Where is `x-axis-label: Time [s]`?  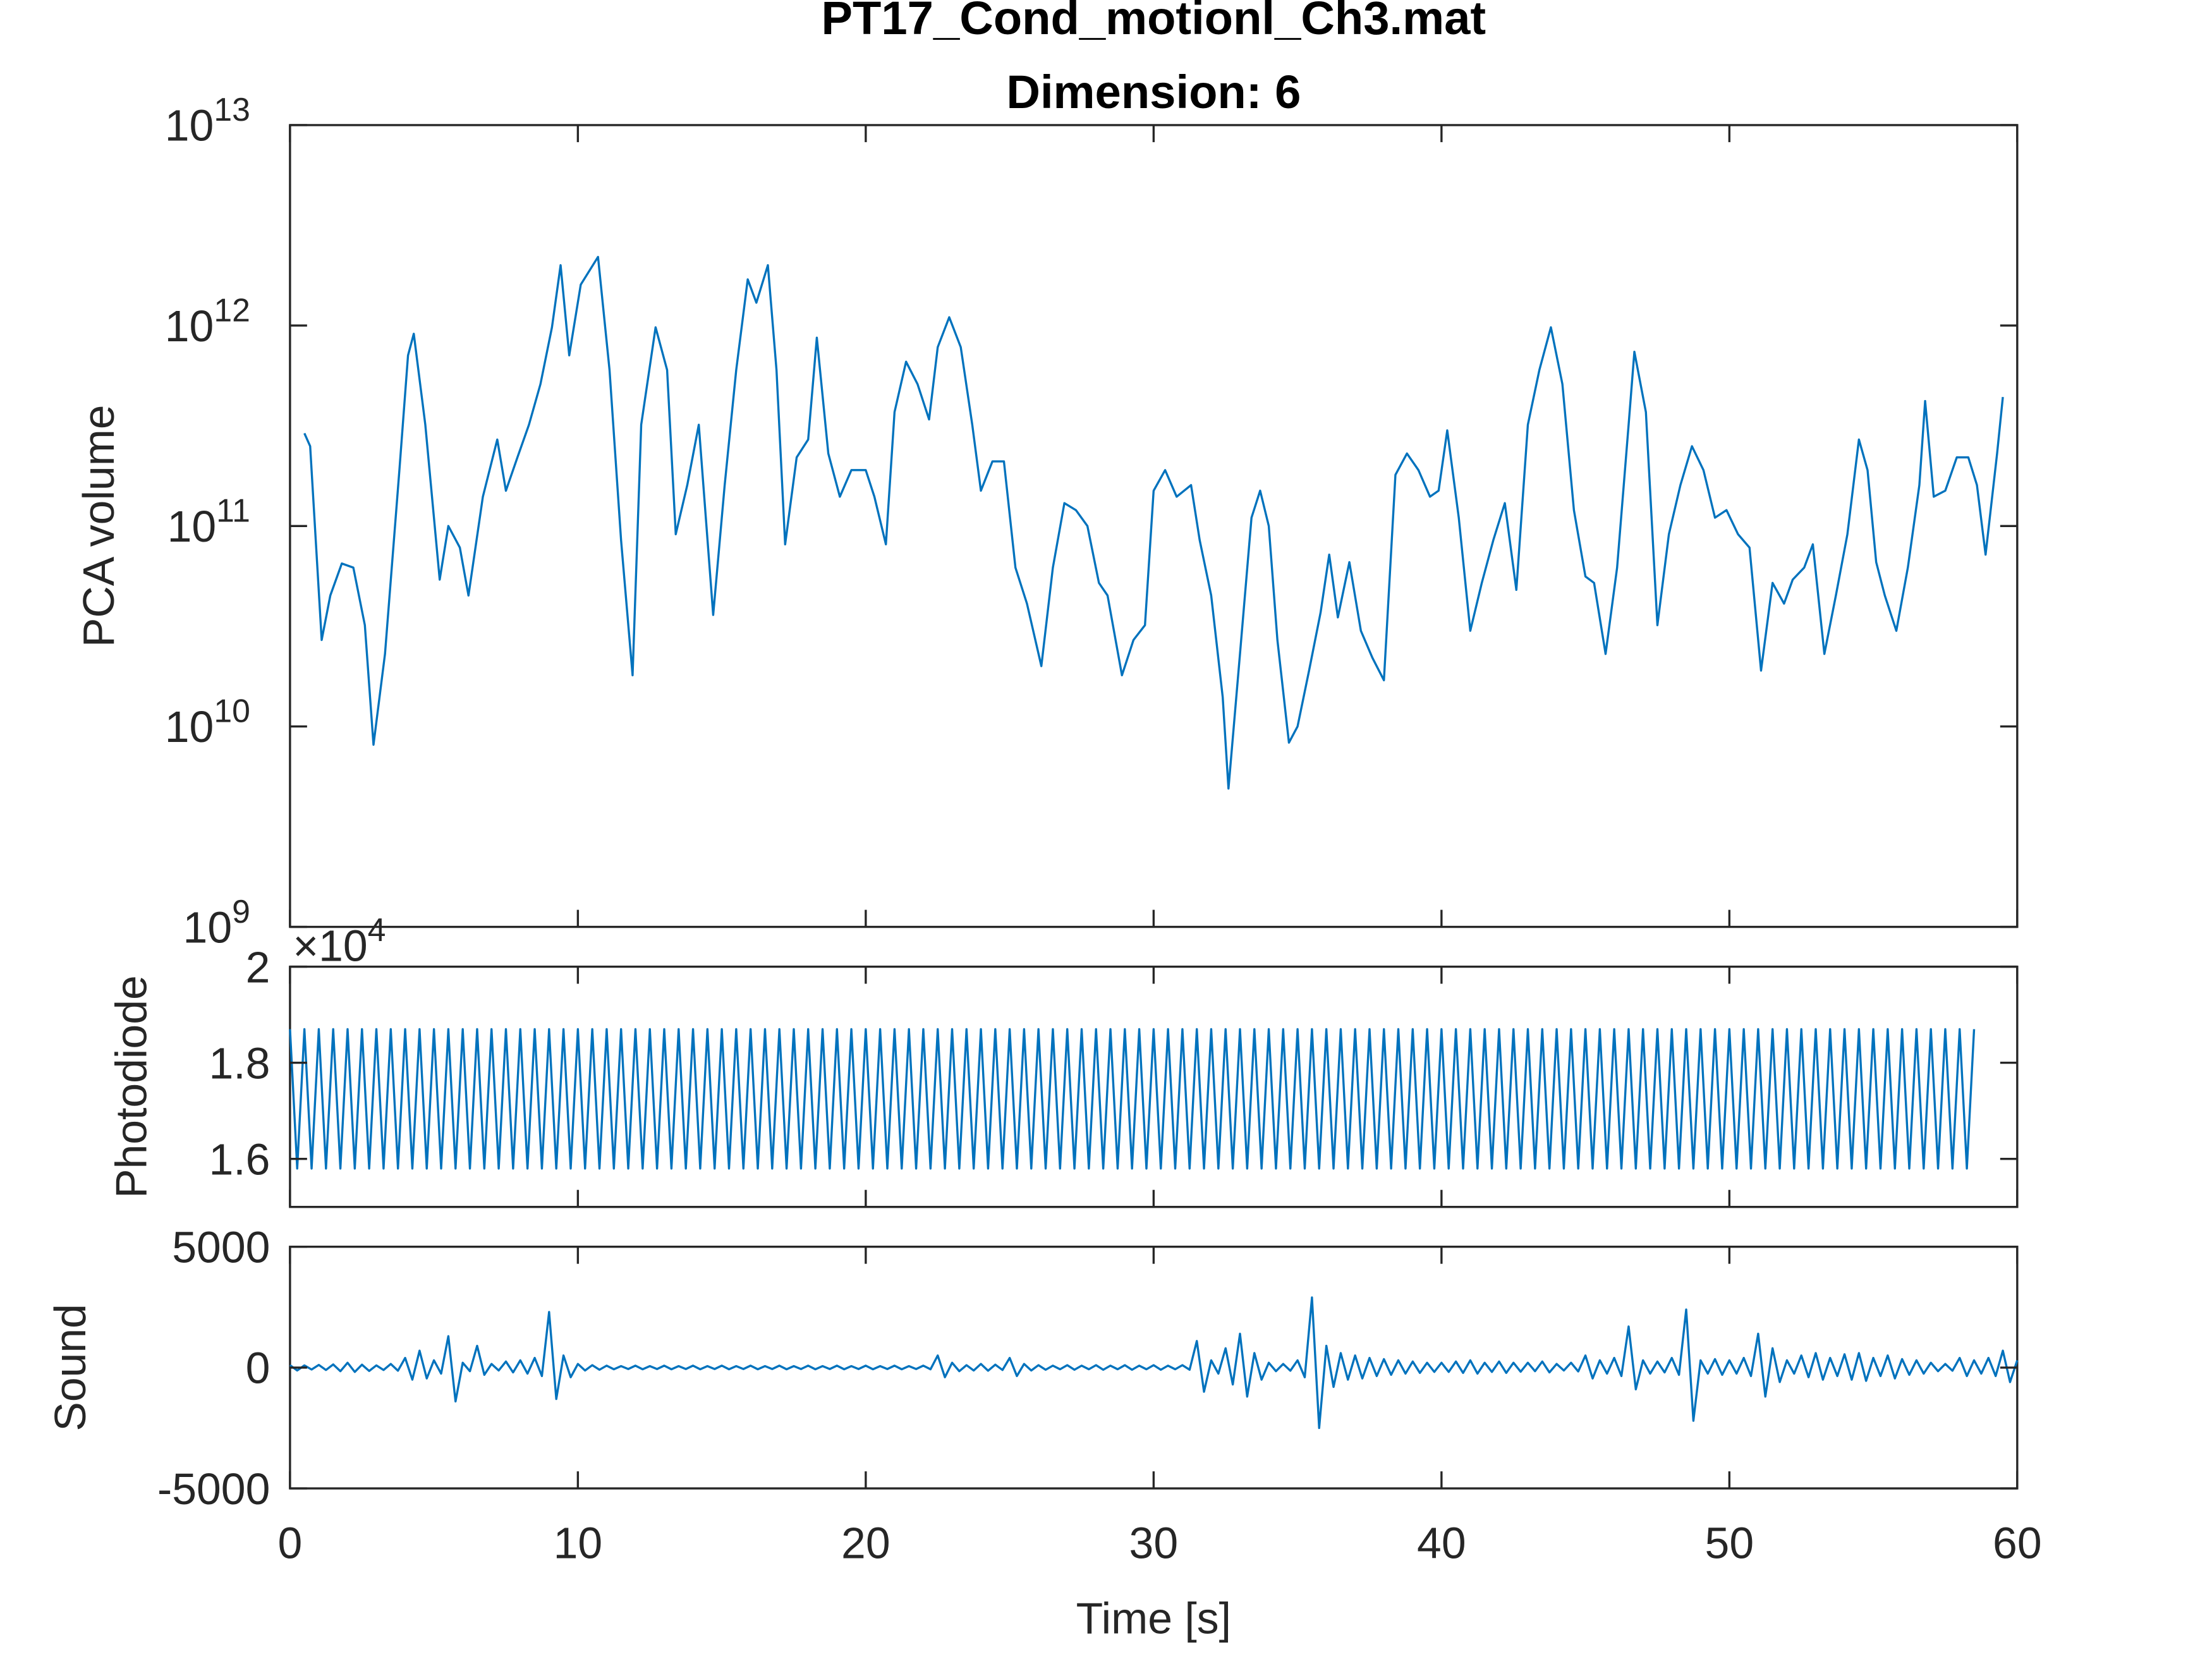
x-axis-label: Time [s] is located at coordinates (1153, 1618).